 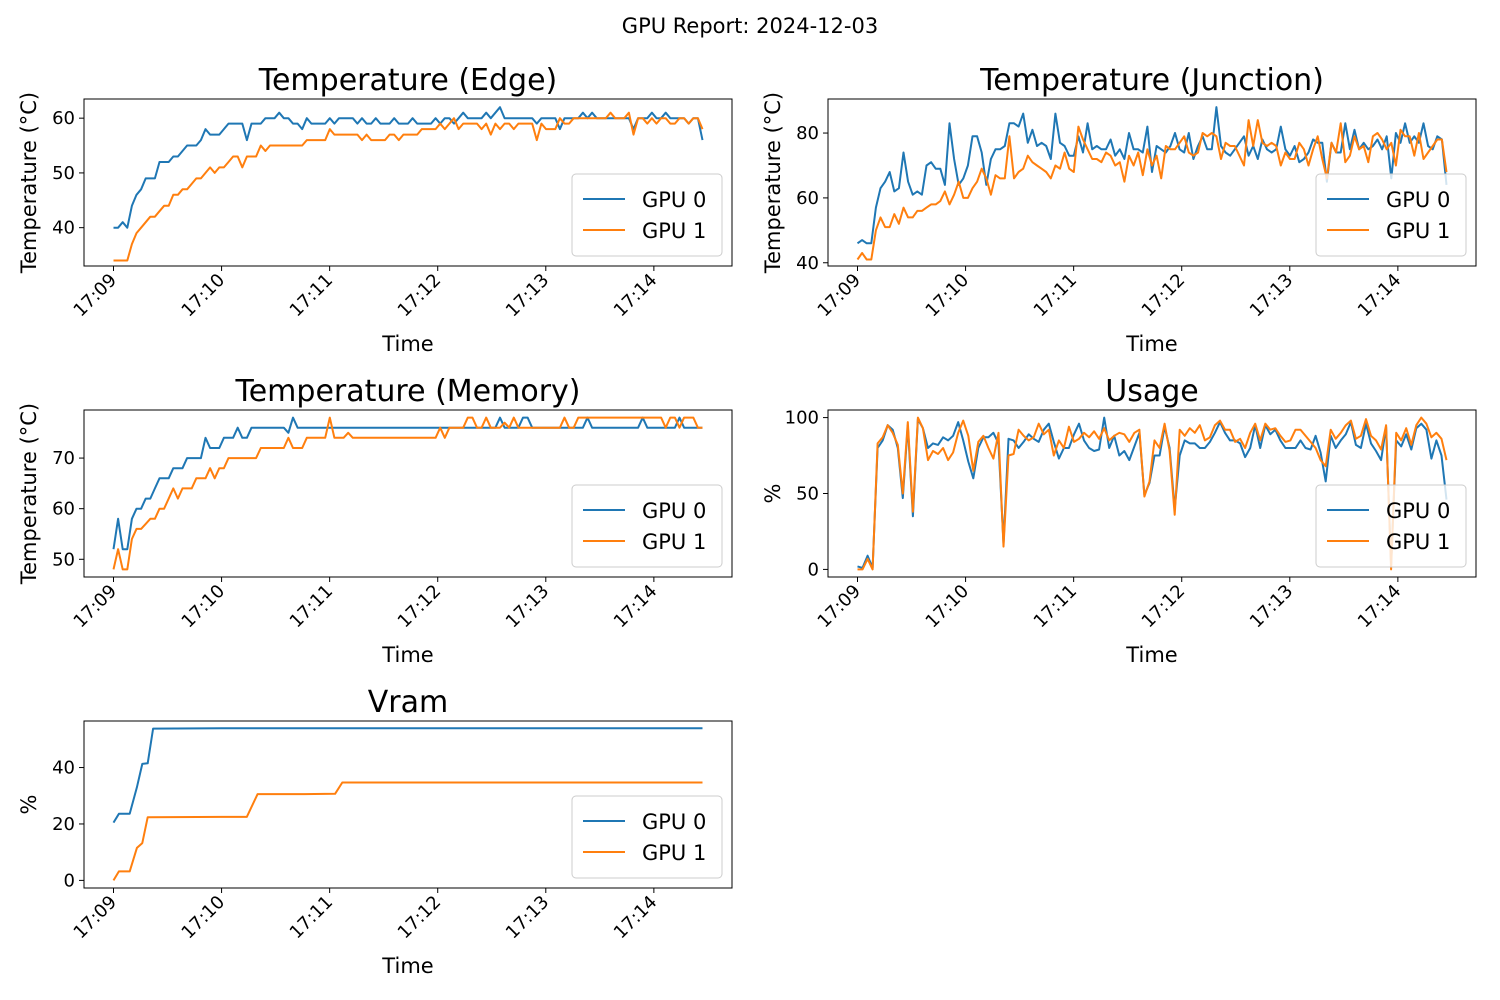 What do you see at coordinates (750, 26) in the screenshot?
I see `figure-title: GPU Report: 2024-12-03` at bounding box center [750, 26].